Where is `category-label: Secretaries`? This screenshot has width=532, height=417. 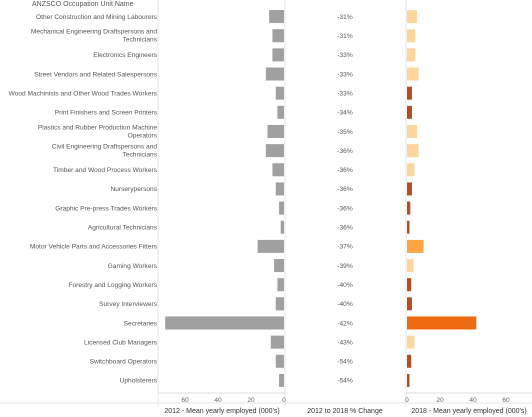 category-label: Secretaries is located at coordinates (141, 323).